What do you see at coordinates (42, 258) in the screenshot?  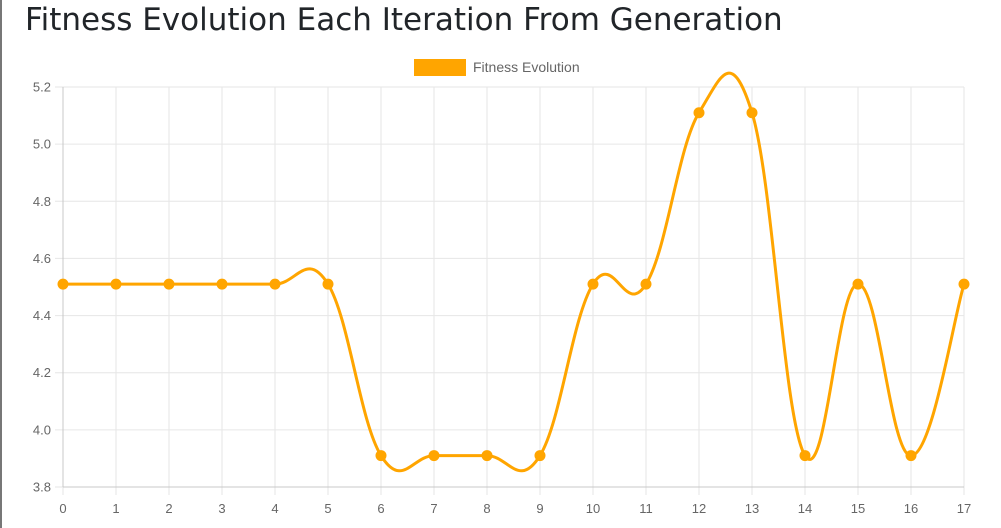 I see `y-tick-label: 4.6` at bounding box center [42, 258].